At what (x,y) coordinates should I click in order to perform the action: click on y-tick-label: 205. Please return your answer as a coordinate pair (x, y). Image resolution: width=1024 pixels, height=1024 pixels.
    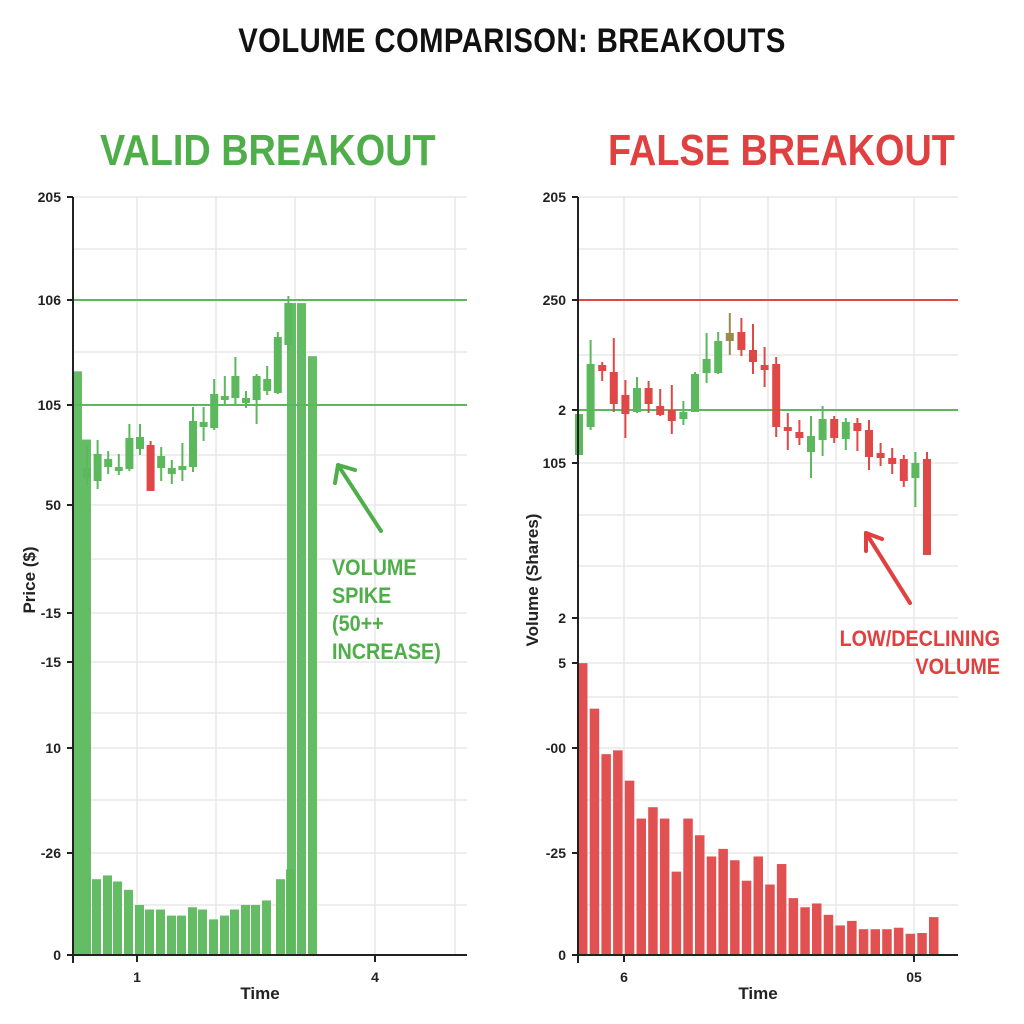
    Looking at the image, I should click on (555, 197).